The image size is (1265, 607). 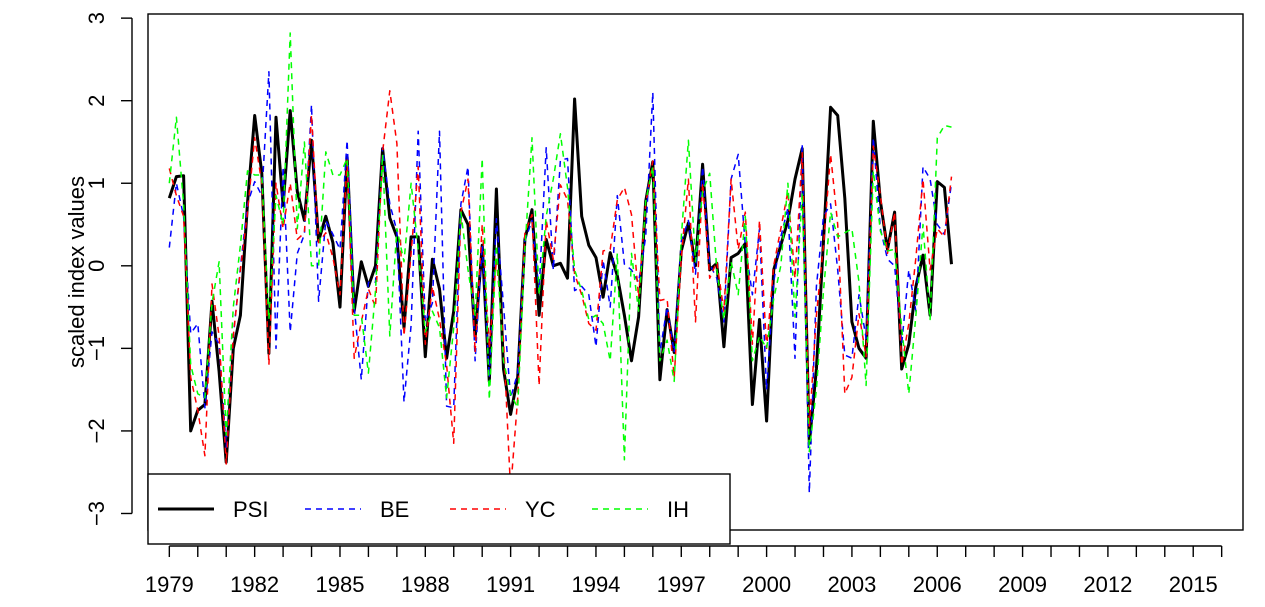 I want to click on x-tick-label: 1982, so click(x=254, y=584).